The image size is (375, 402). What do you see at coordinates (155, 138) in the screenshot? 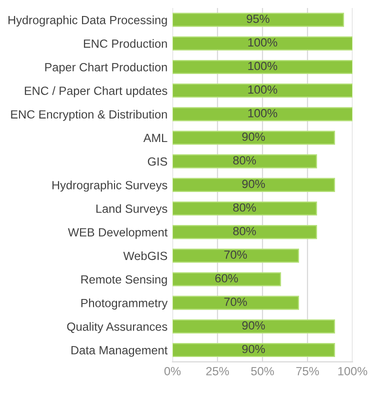
I see `y-tick-label: AML` at bounding box center [155, 138].